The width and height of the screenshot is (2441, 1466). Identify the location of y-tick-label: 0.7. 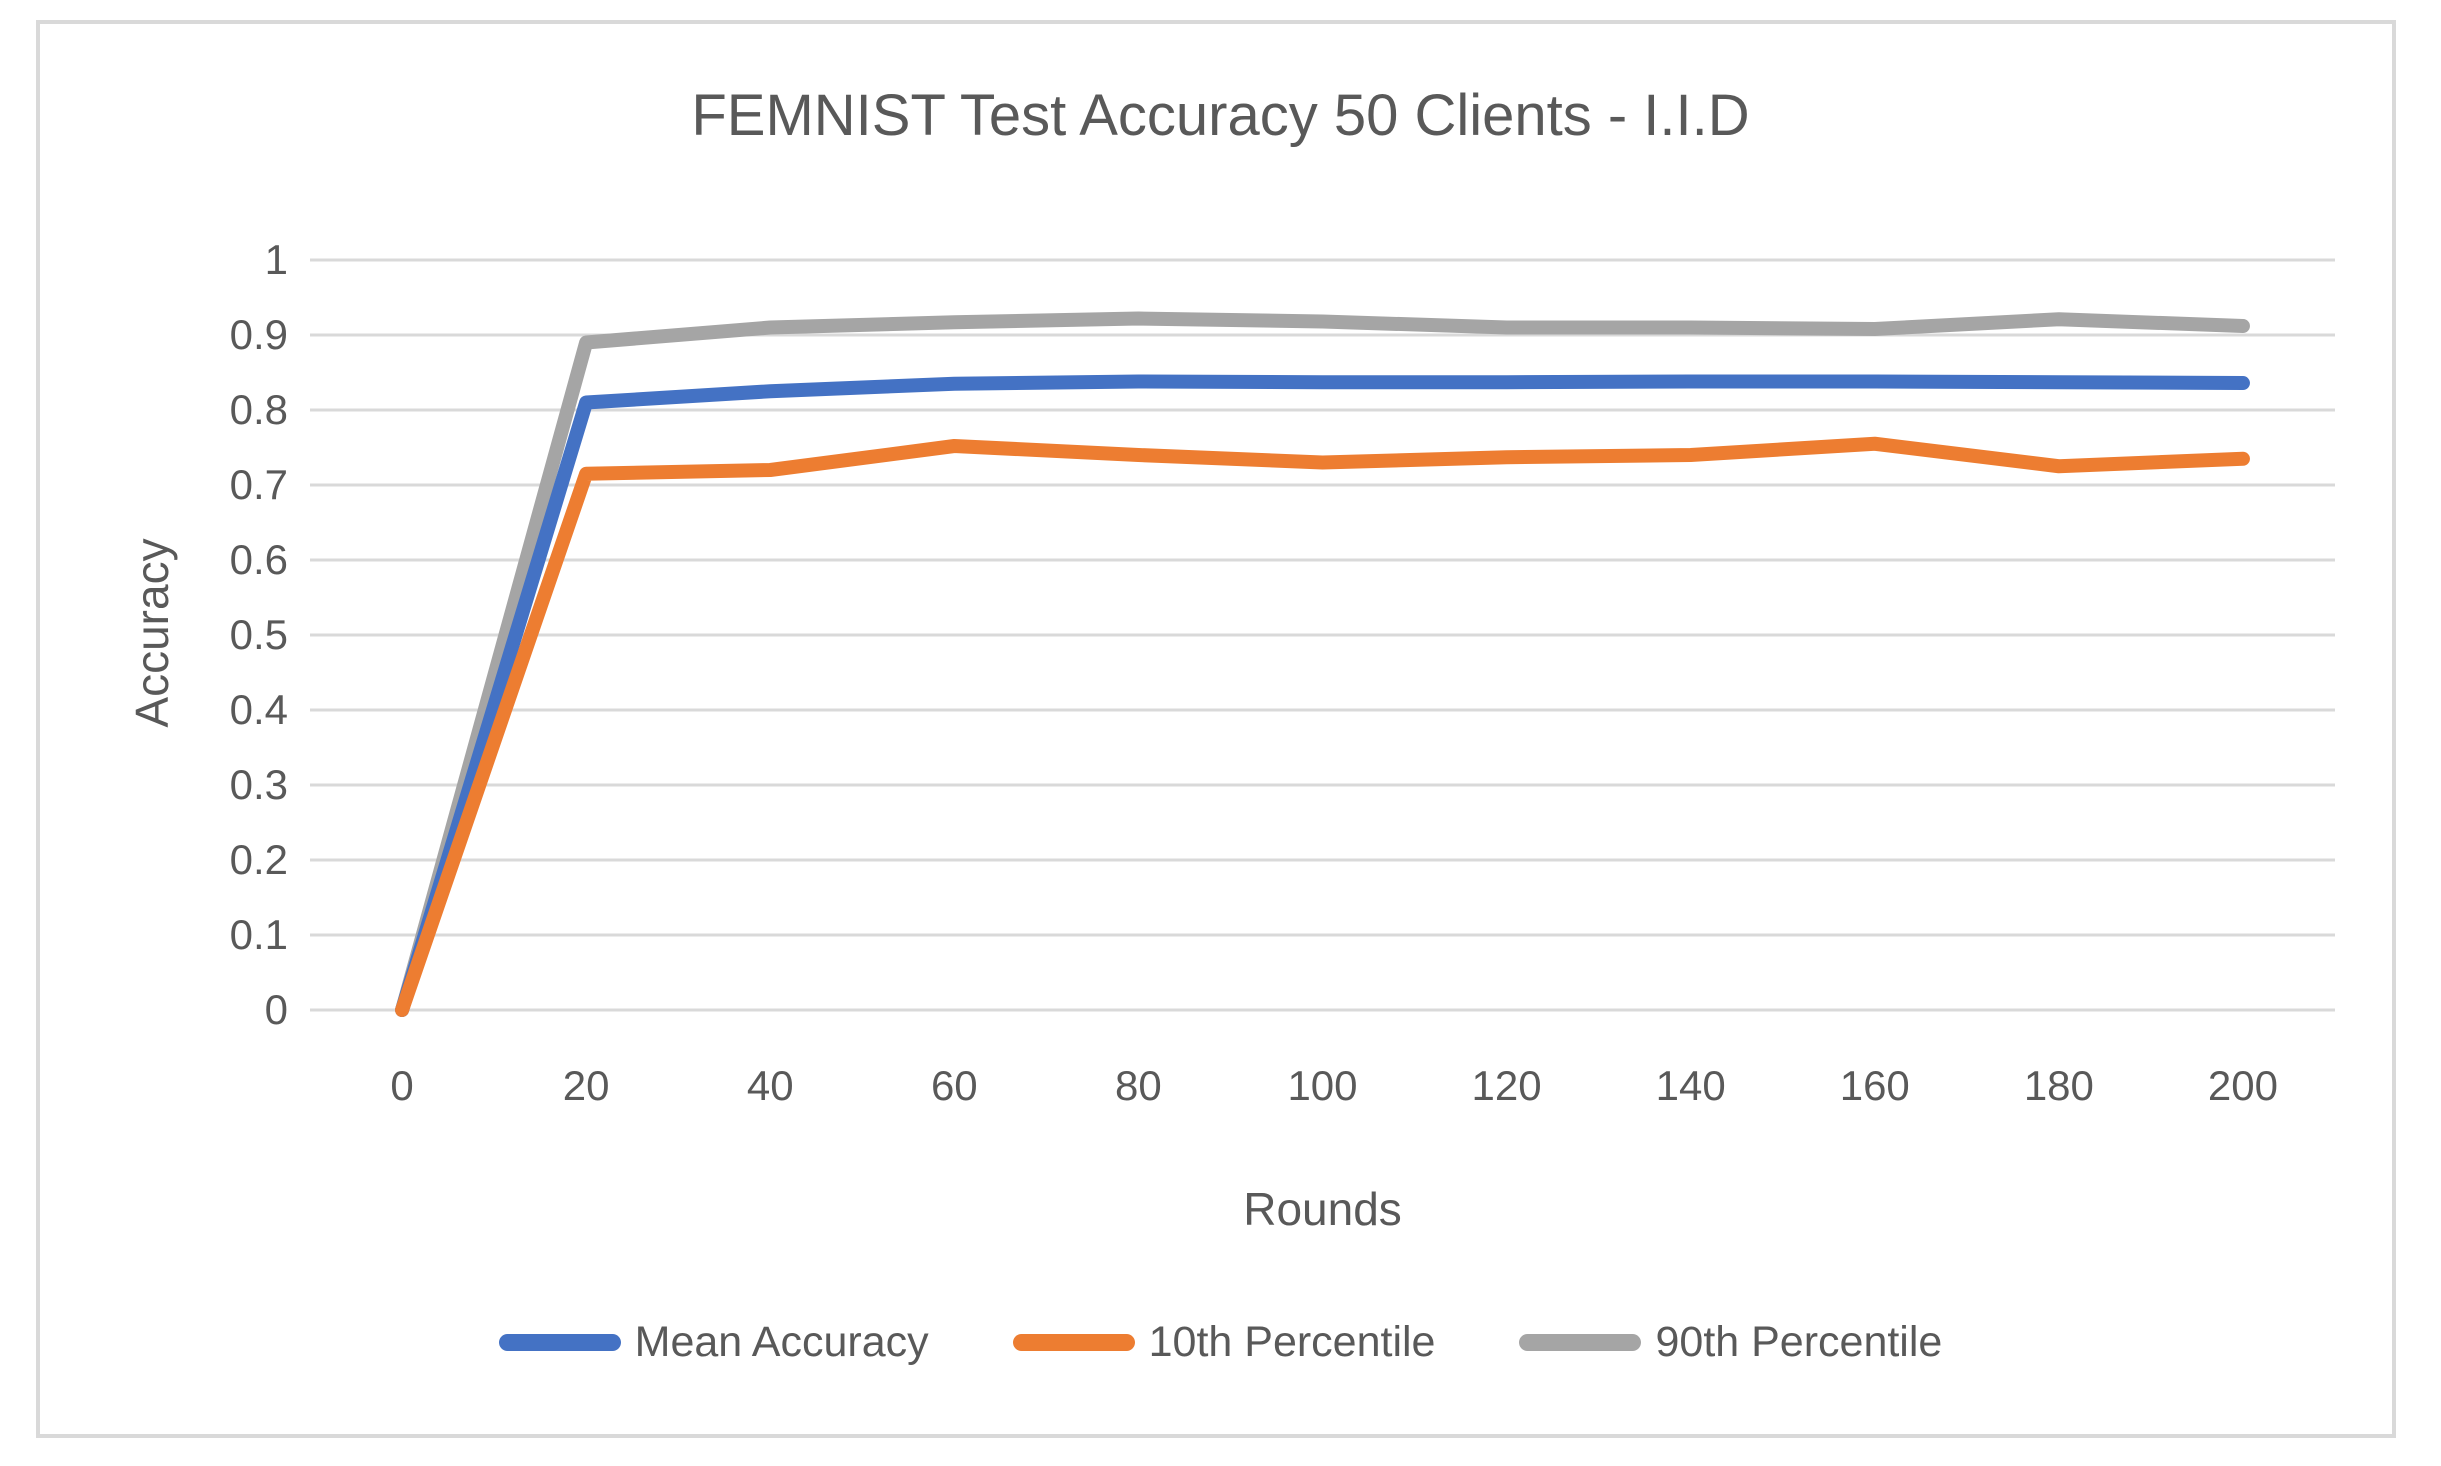
(258, 484).